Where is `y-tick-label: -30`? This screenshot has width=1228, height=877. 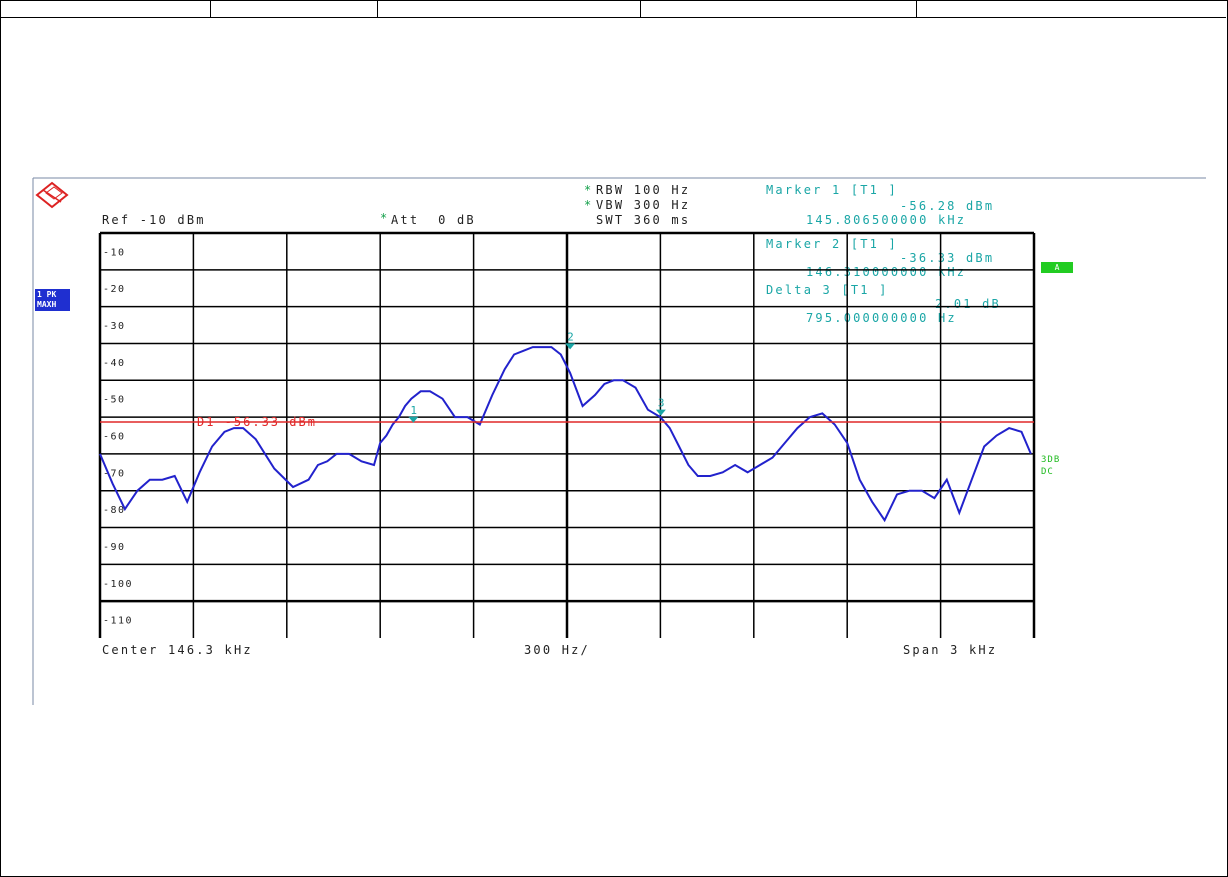
y-tick-label: -30 is located at coordinates (114, 326).